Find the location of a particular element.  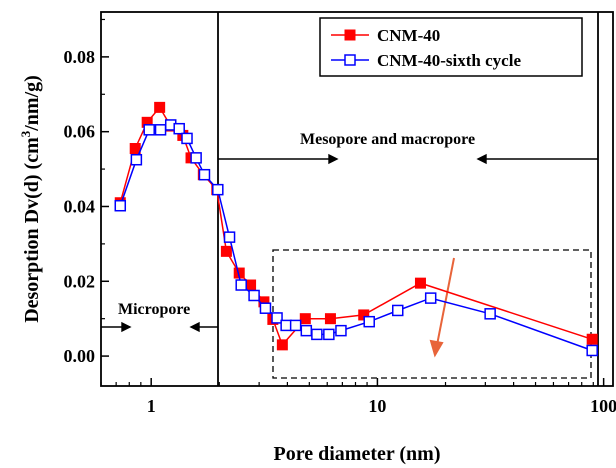

y-axis-title: Desorption Dv(d) (cm3/nm/g) is located at coordinates (30, 199).